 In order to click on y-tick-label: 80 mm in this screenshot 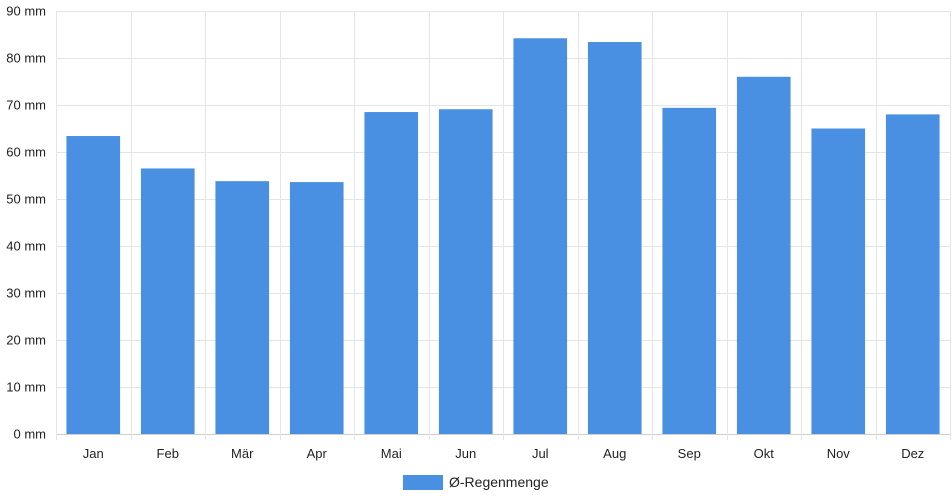, I will do `click(26, 58)`.